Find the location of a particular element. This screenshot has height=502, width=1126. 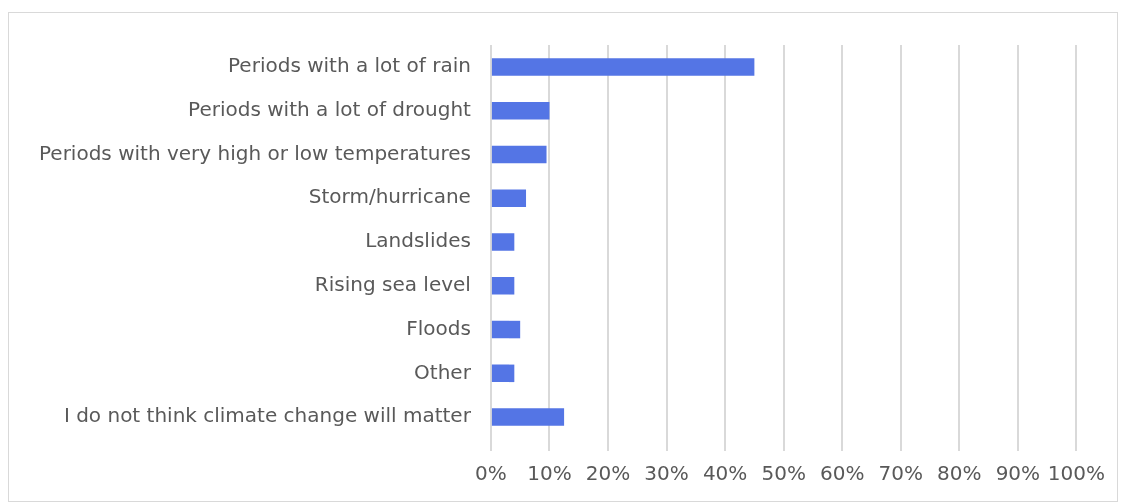

y-tick-label: Periods with a lot of drought is located at coordinates (330, 108).